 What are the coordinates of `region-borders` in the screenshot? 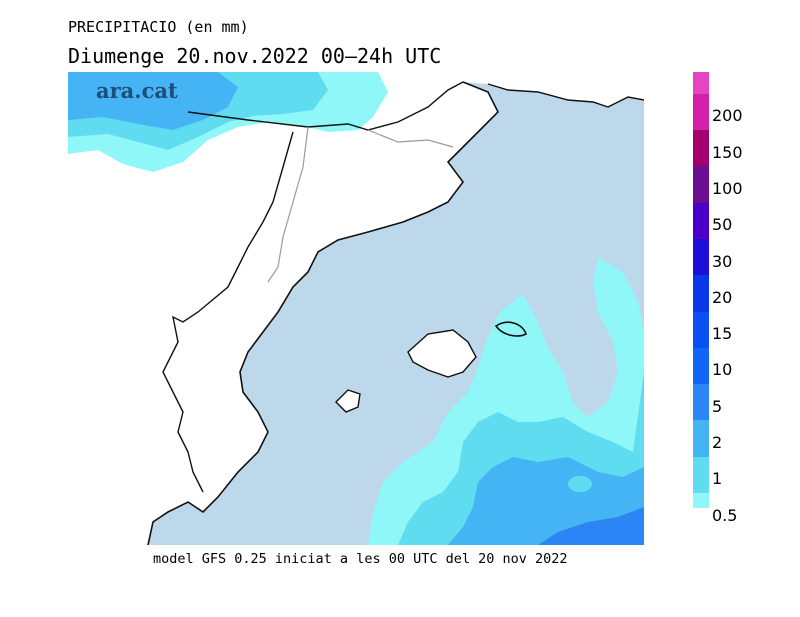 It's located at (360, 204).